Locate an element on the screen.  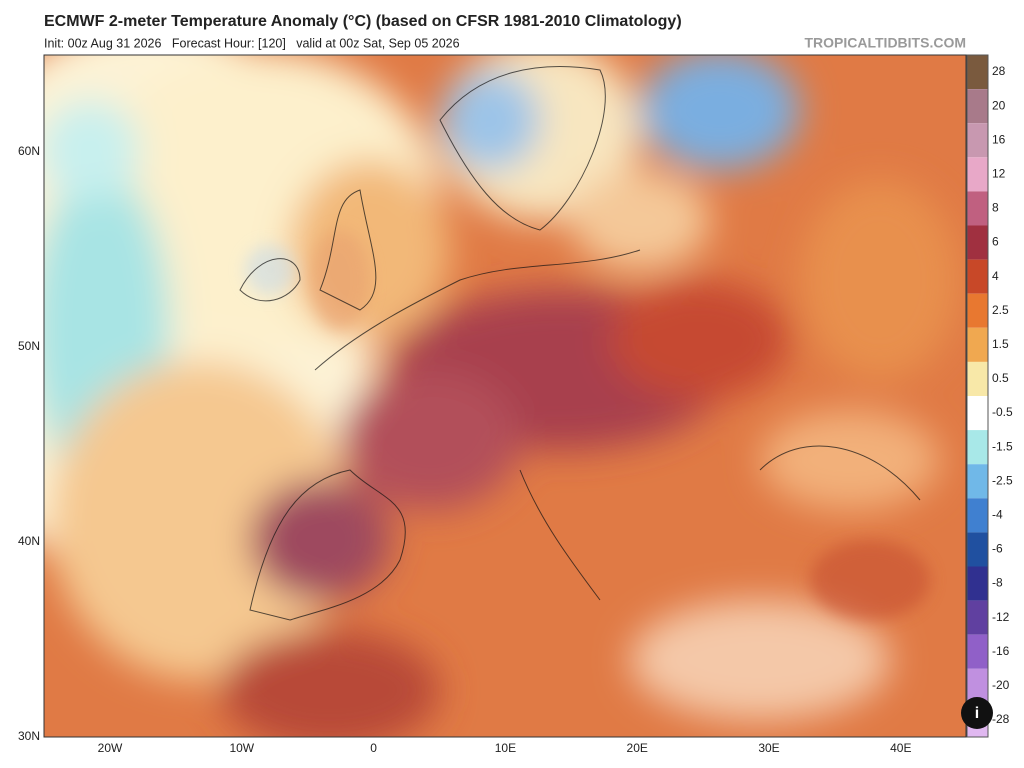
colorbar-label: -6 is located at coordinates (997, 549).